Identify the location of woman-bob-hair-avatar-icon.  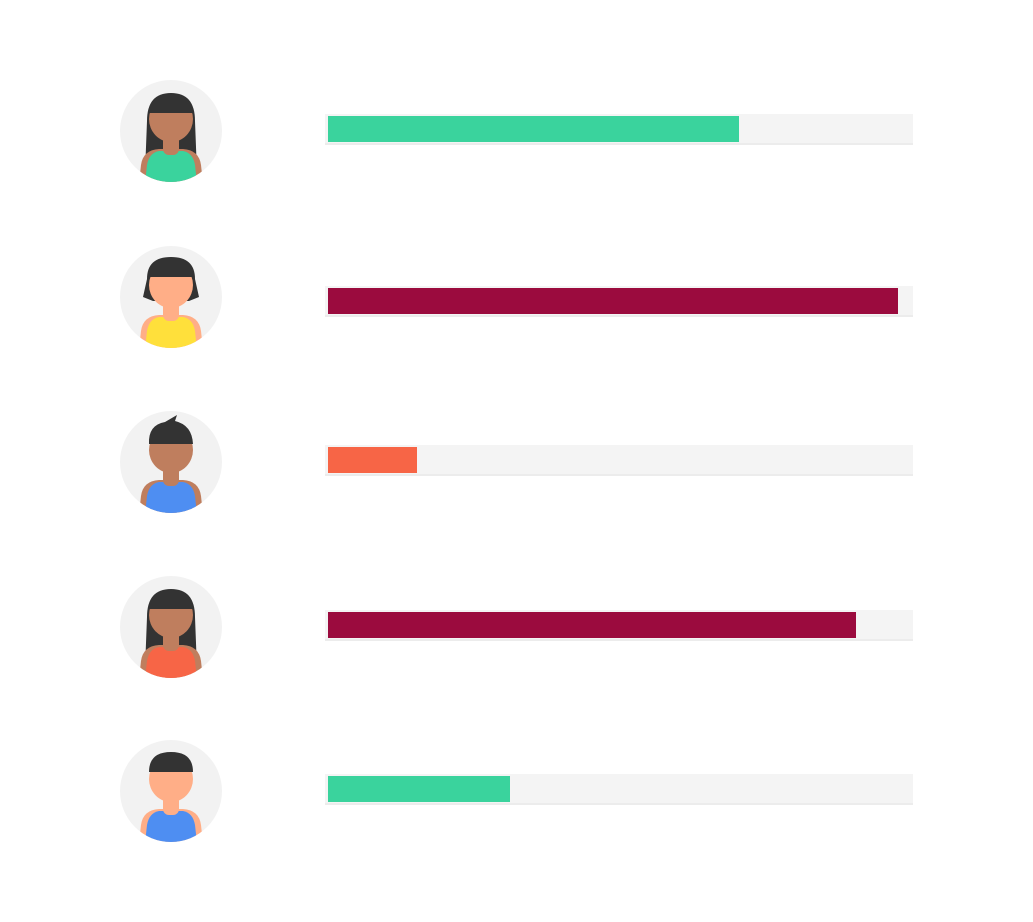
(171, 297).